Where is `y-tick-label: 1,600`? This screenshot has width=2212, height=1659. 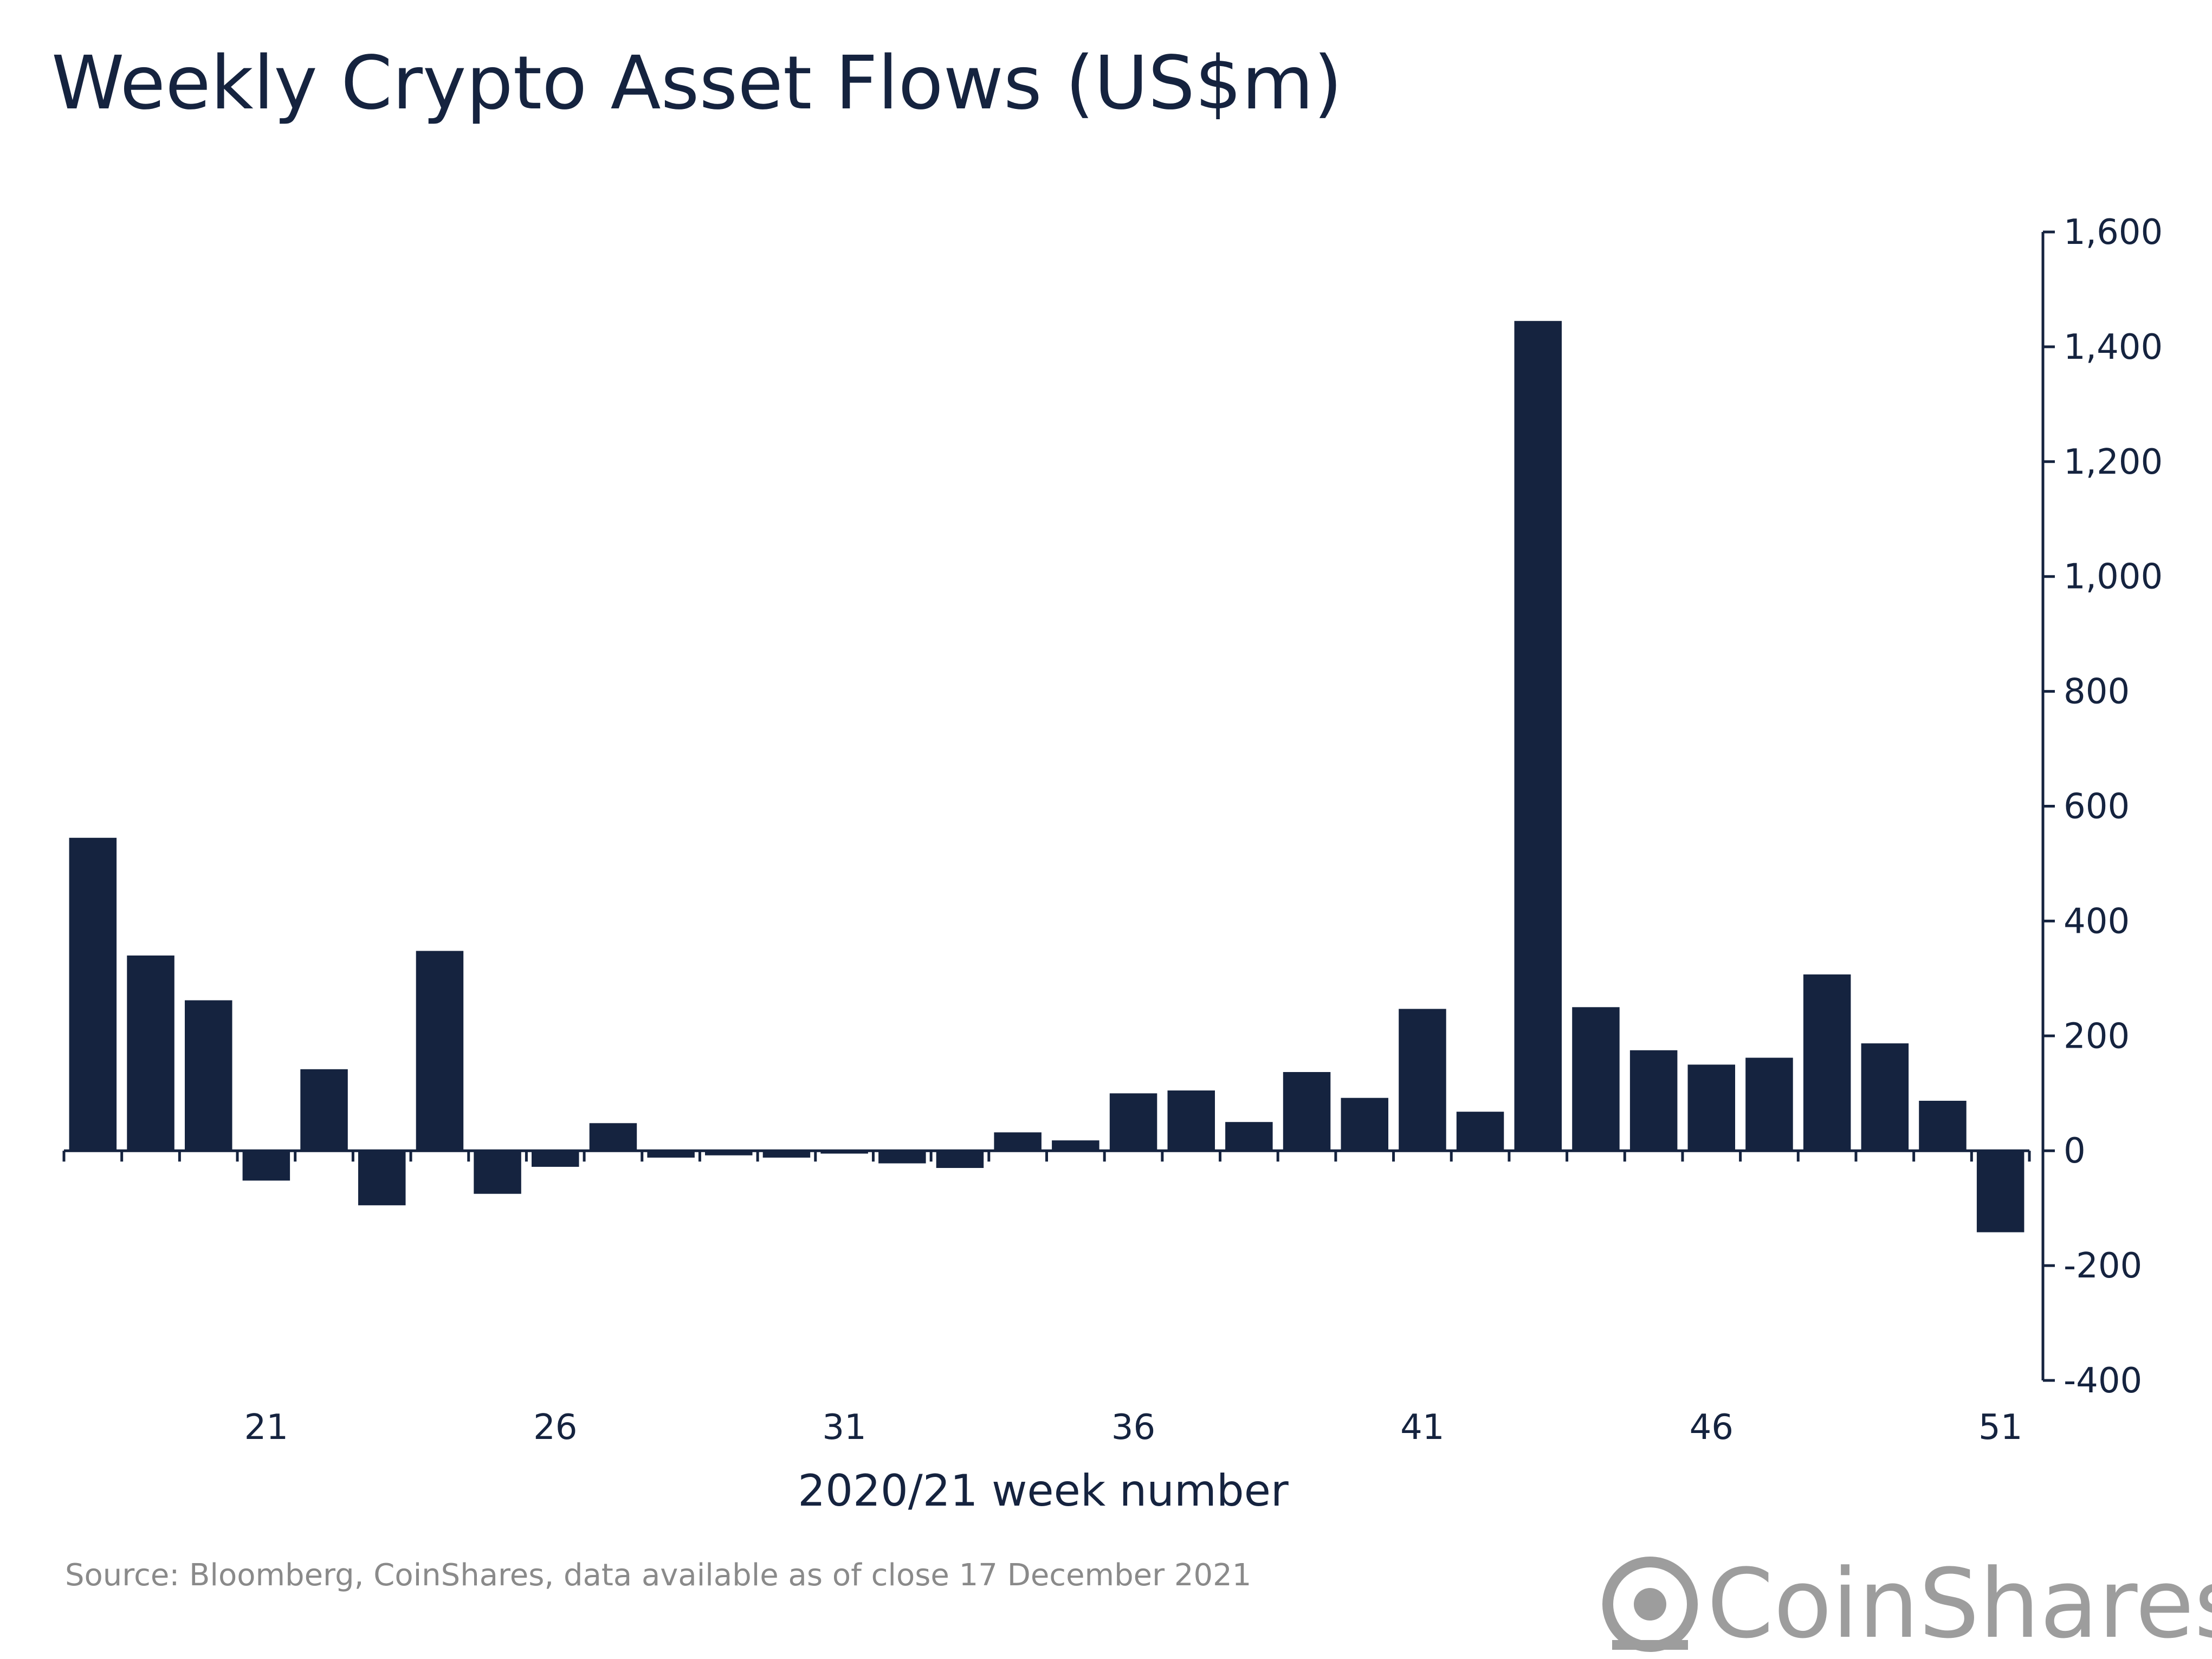 y-tick-label: 1,600 is located at coordinates (2113, 233).